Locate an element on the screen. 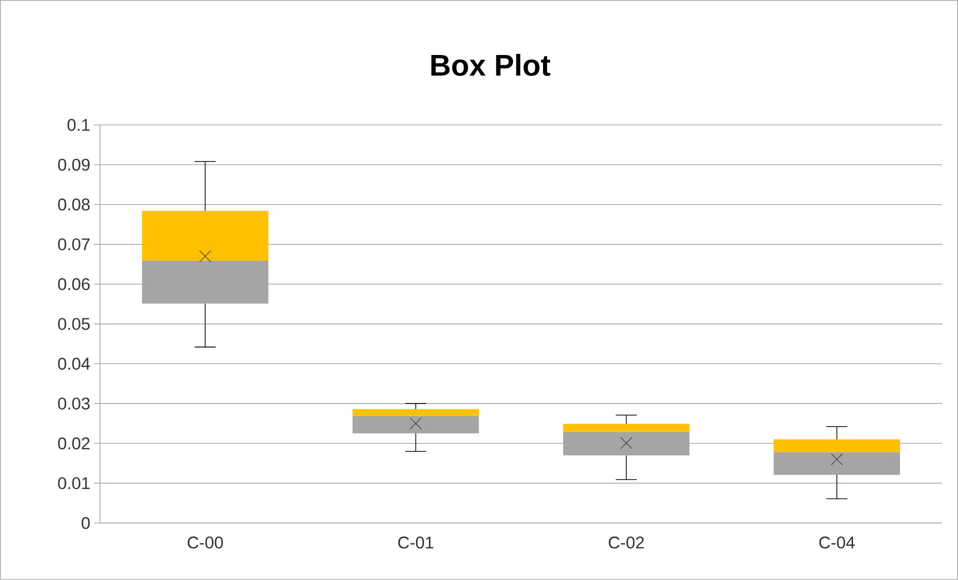  y-tick-label: 0 is located at coordinates (86, 523).